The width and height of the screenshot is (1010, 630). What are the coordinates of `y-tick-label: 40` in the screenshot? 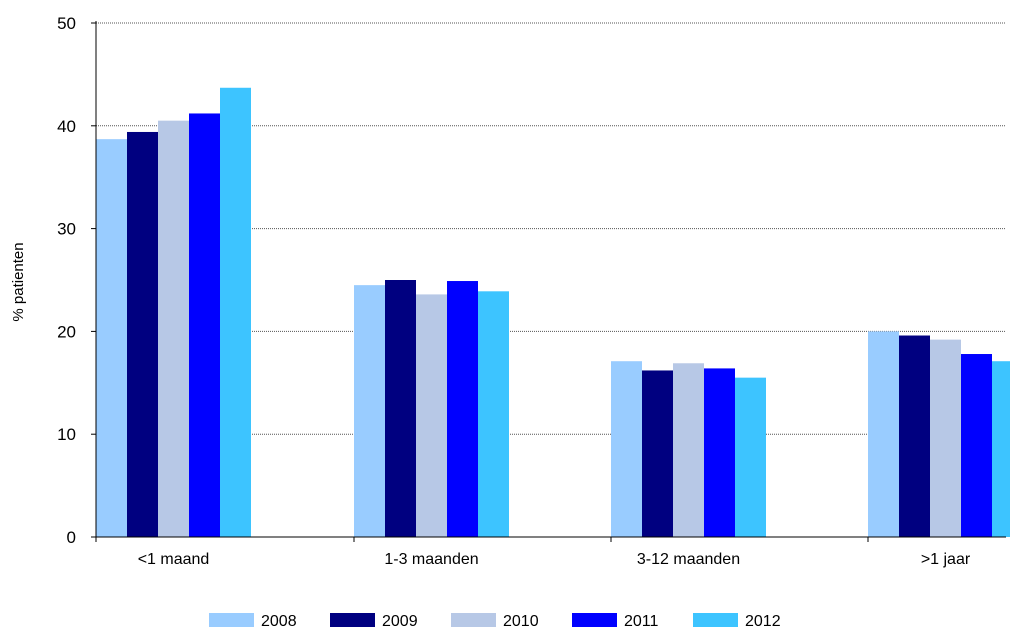 It's located at (66, 126).